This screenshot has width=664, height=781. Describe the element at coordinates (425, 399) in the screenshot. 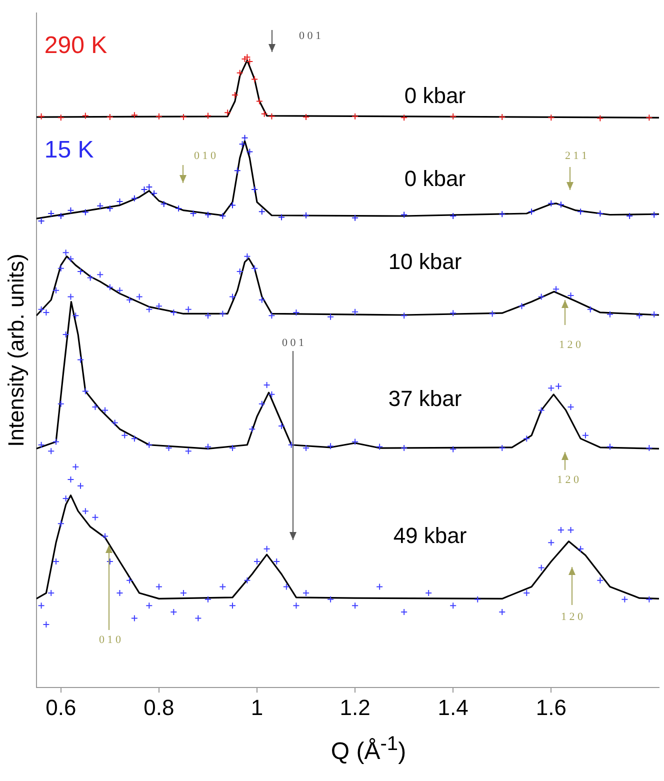

I see `annotation: 37 kbar` at that location.